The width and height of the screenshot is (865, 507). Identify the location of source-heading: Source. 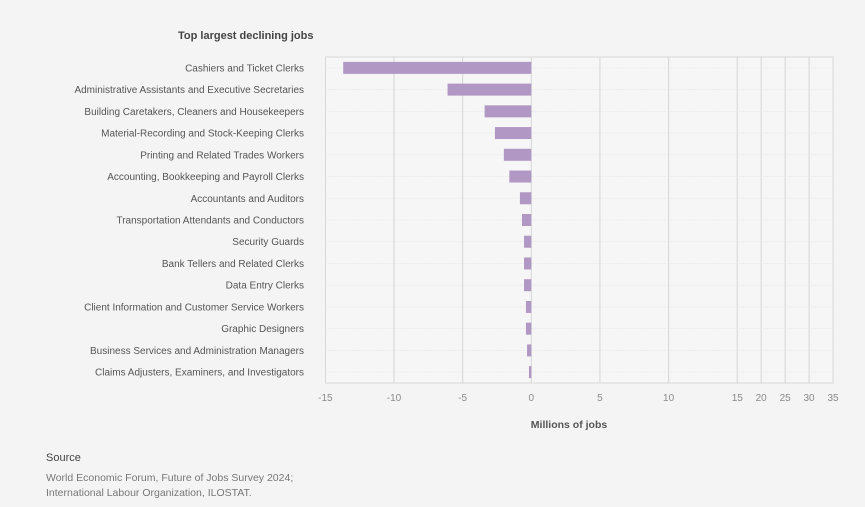
(63, 458).